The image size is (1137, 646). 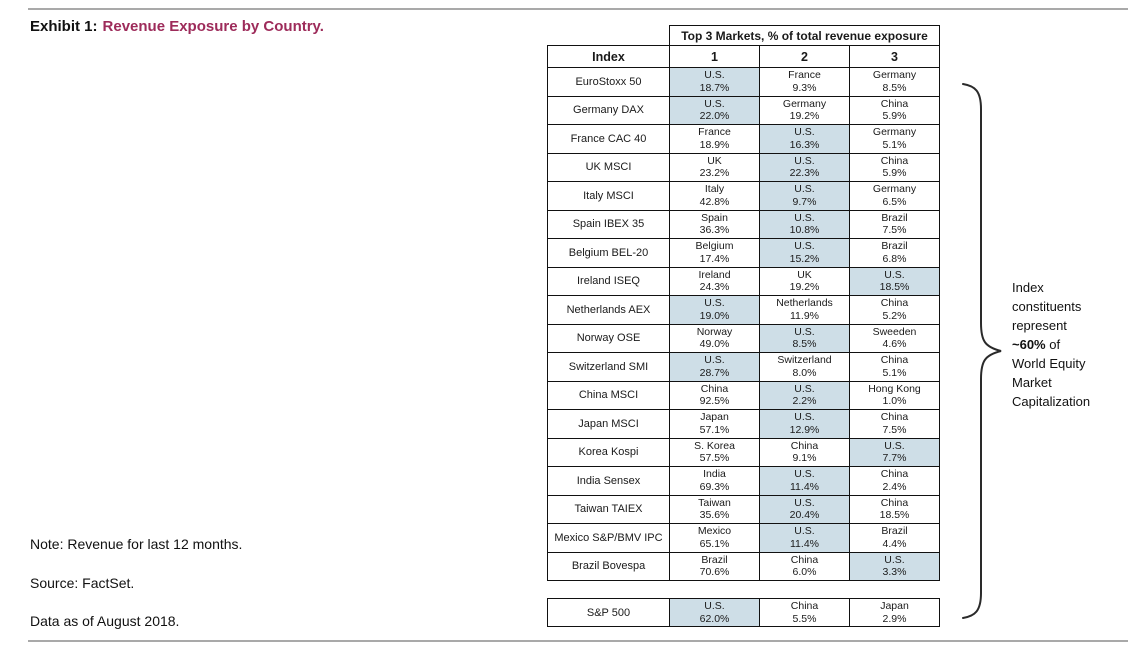 I want to click on market-name: Mexico, so click(x=714, y=531).